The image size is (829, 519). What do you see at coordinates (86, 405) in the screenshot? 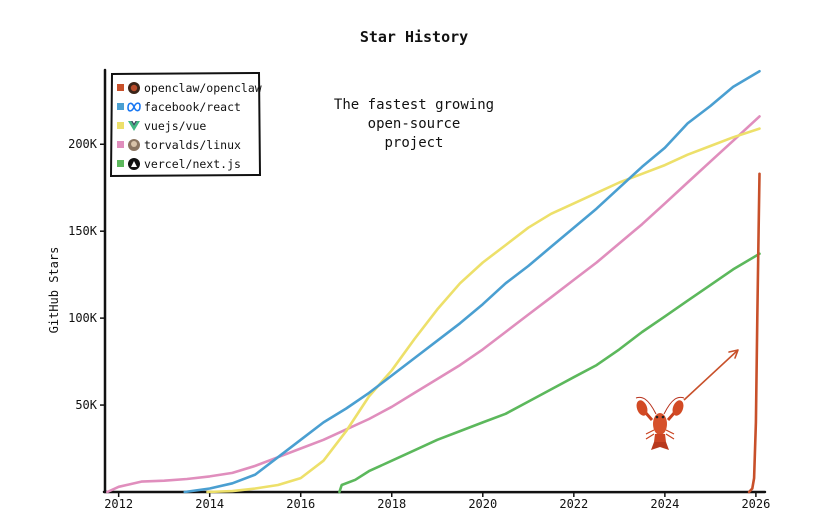
I see `y-tick-label: 50K` at bounding box center [86, 405].